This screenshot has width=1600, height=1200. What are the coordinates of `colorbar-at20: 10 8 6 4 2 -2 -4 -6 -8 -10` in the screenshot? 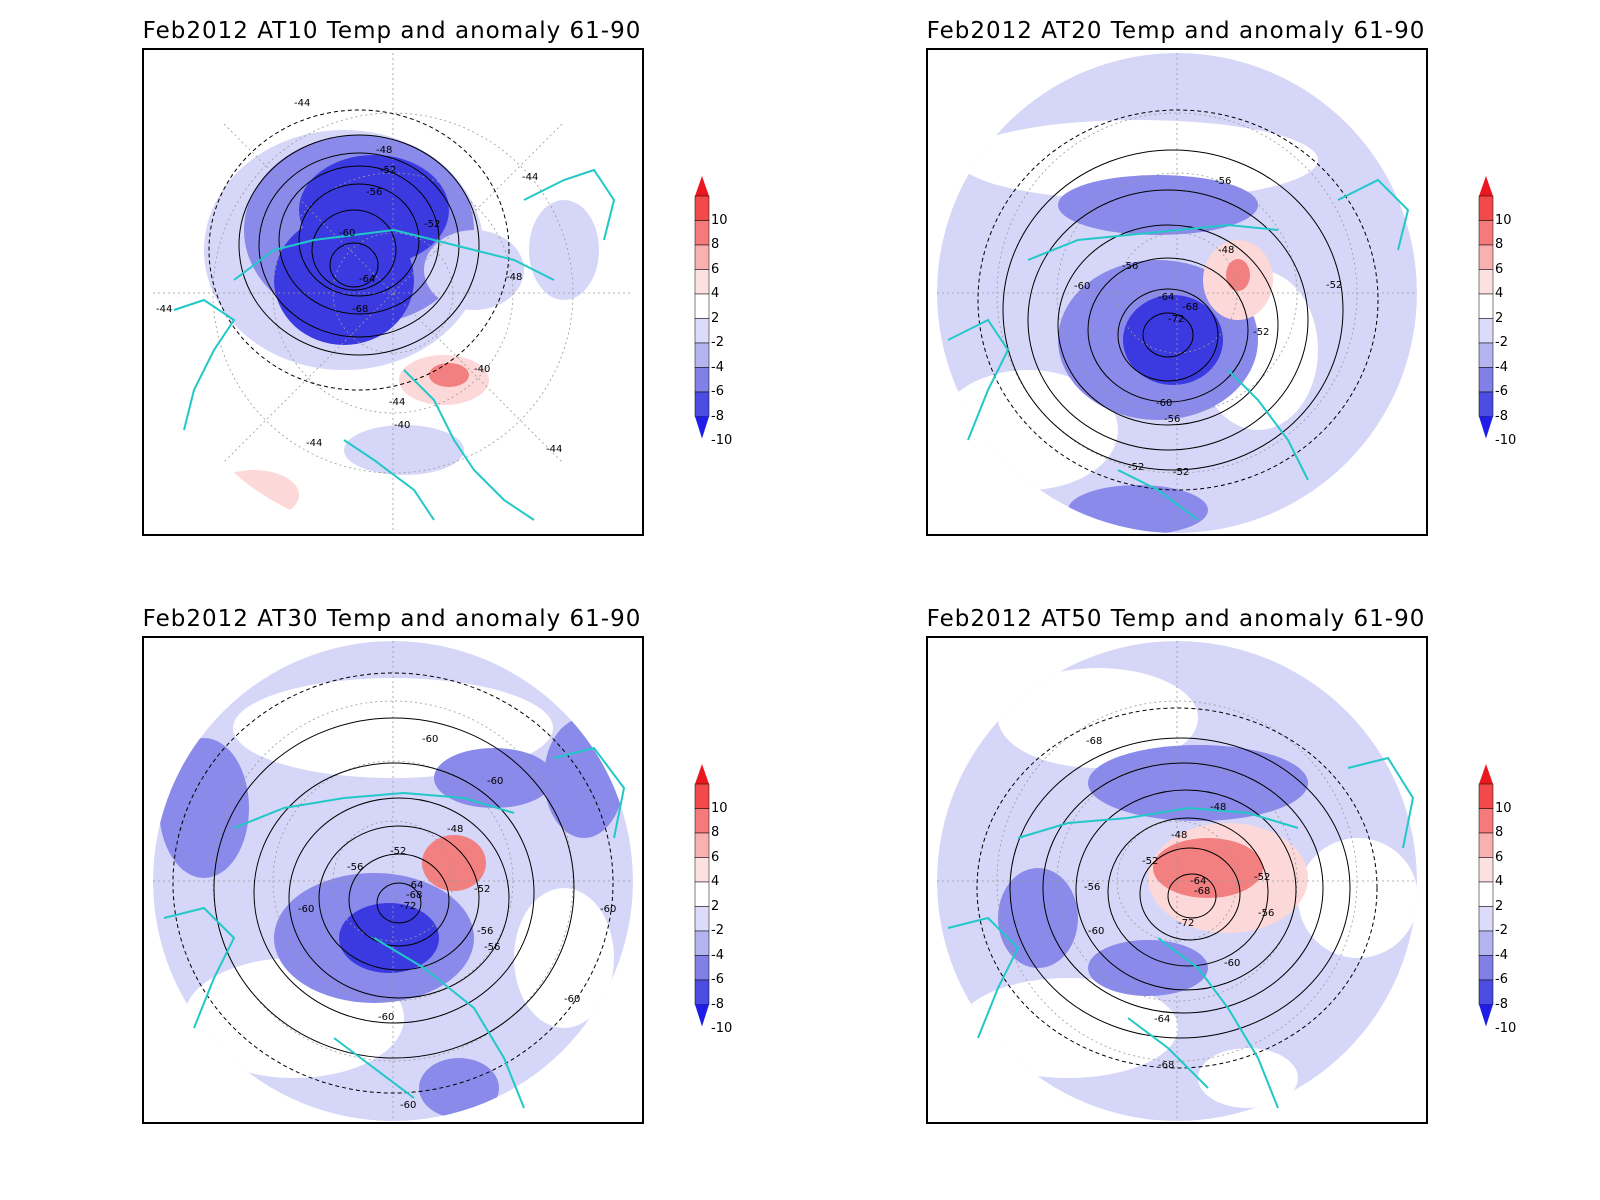 It's located at (1511, 319).